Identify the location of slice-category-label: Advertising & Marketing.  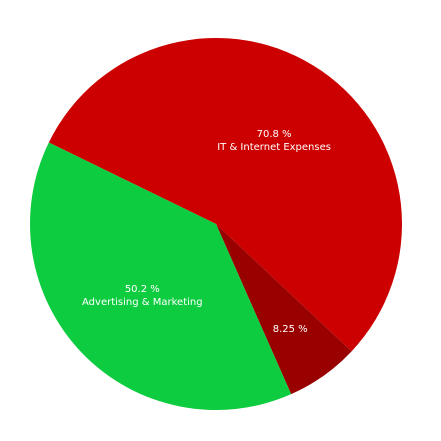
(142, 302).